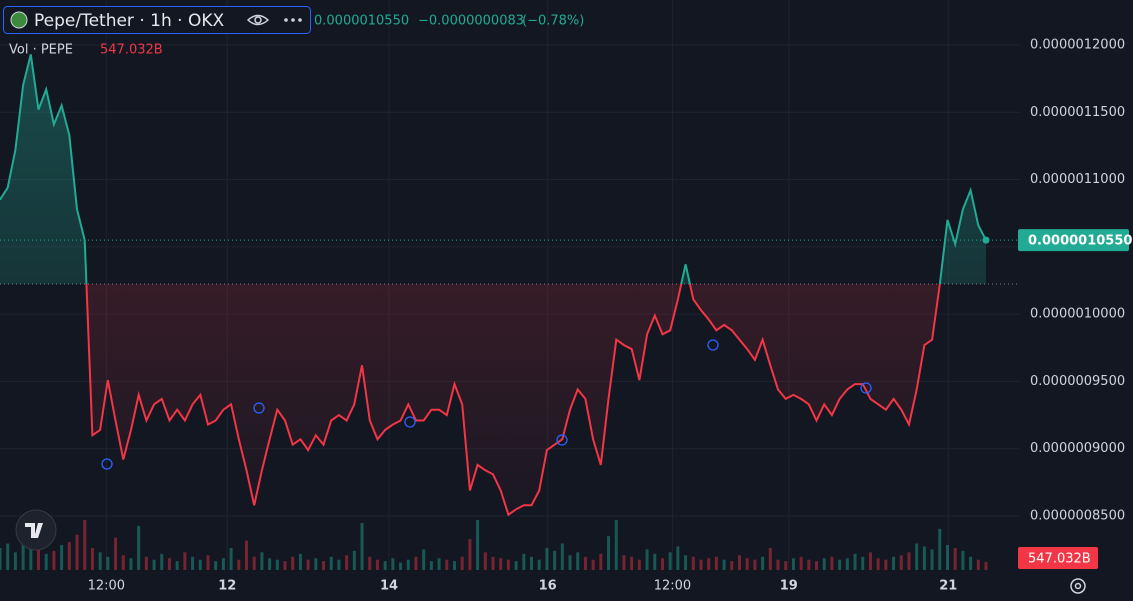 This screenshot has height=601, width=1133. Describe the element at coordinates (1077, 112) in the screenshot. I see `y-tick-label: 0.0000011500` at that location.